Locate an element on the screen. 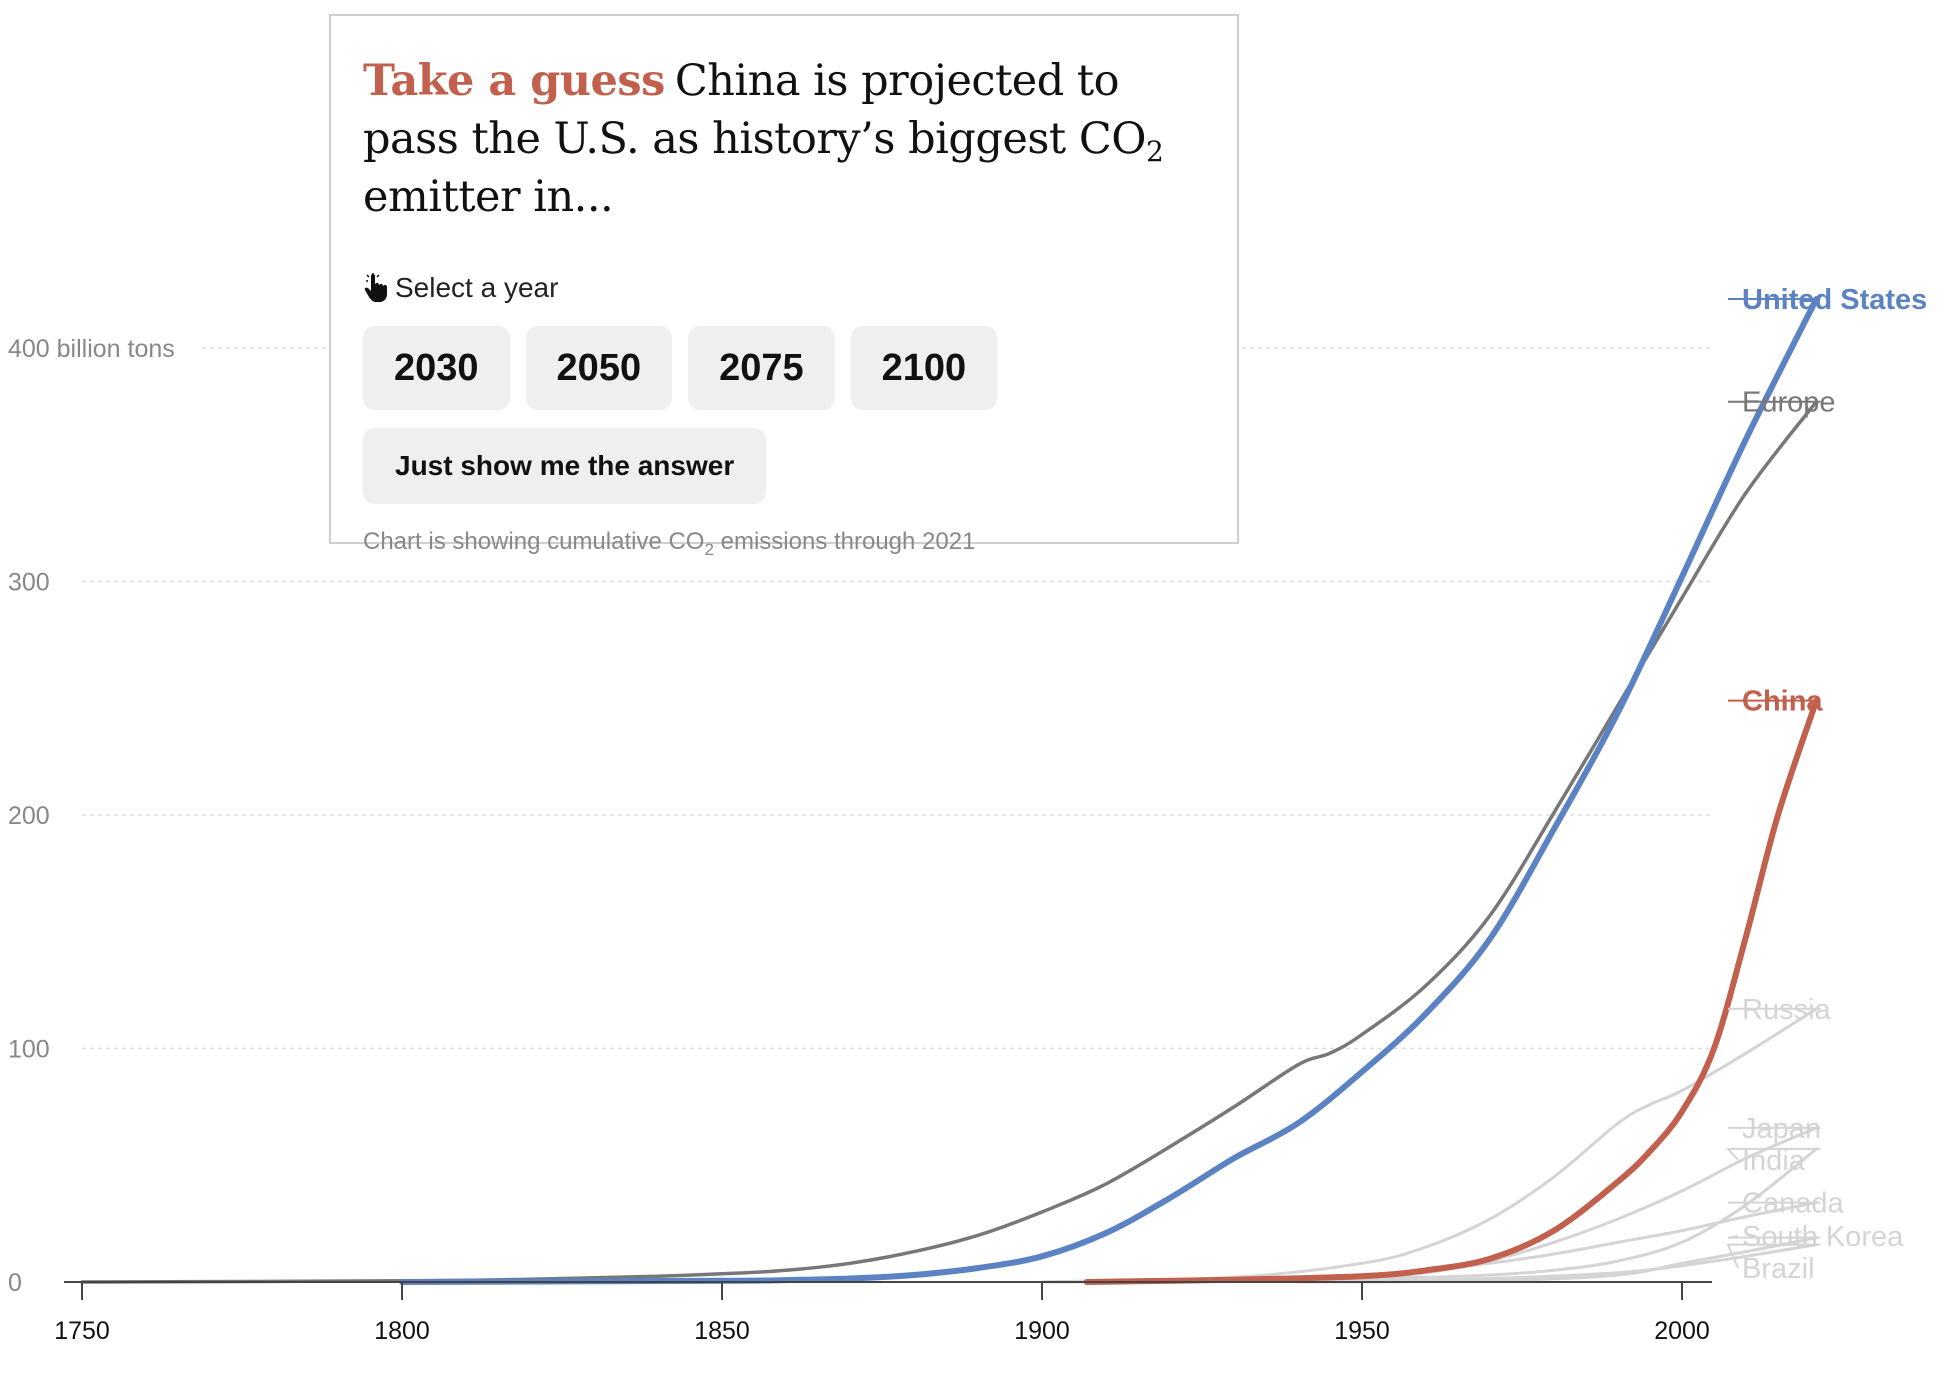  x-tick-label: 1950 is located at coordinates (1362, 1331).